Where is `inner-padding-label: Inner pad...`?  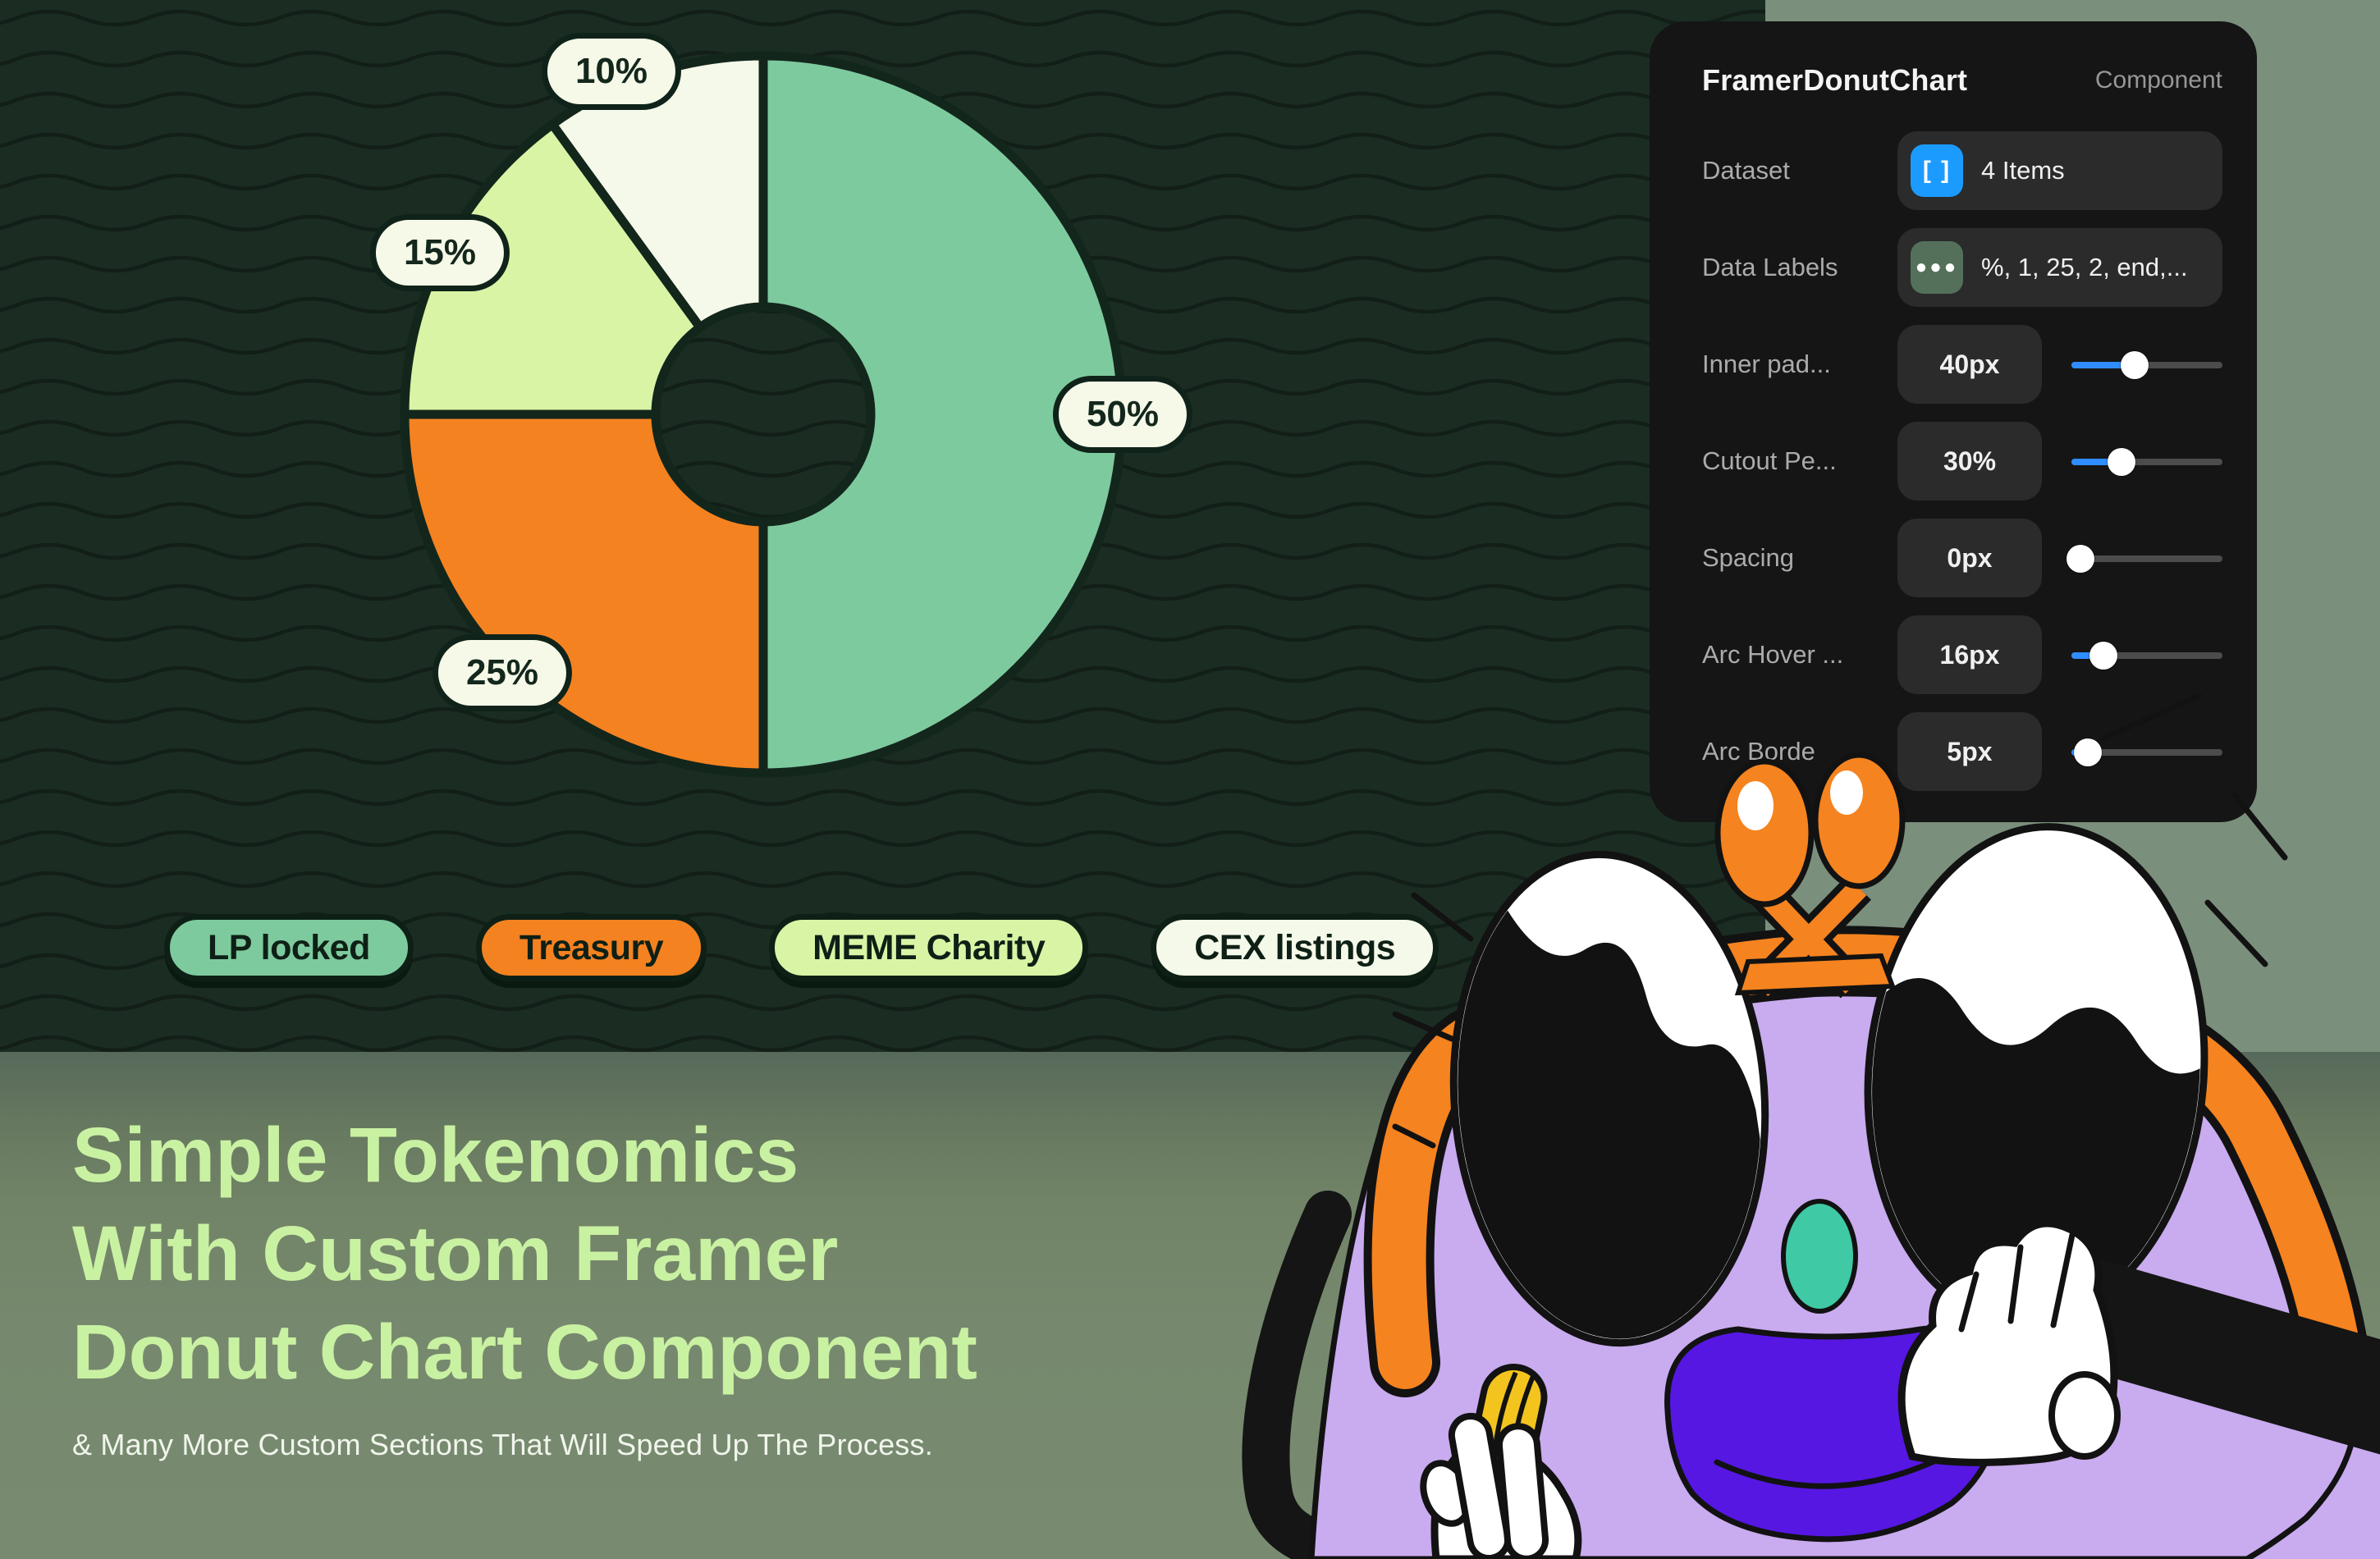 inner-padding-label: Inner pad... is located at coordinates (1766, 364).